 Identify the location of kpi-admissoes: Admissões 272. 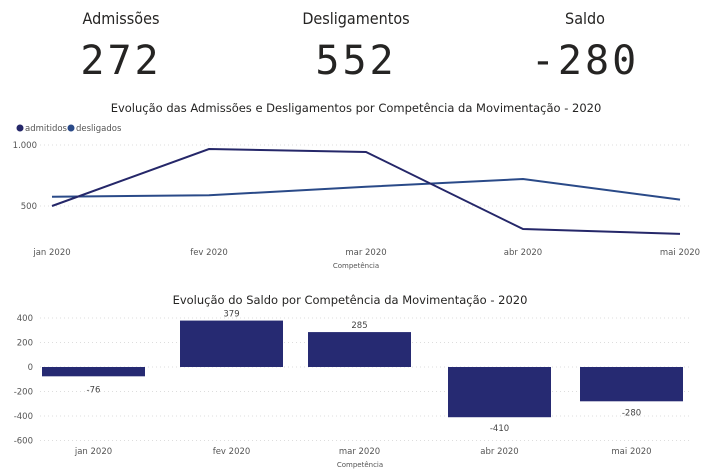
(121, 42).